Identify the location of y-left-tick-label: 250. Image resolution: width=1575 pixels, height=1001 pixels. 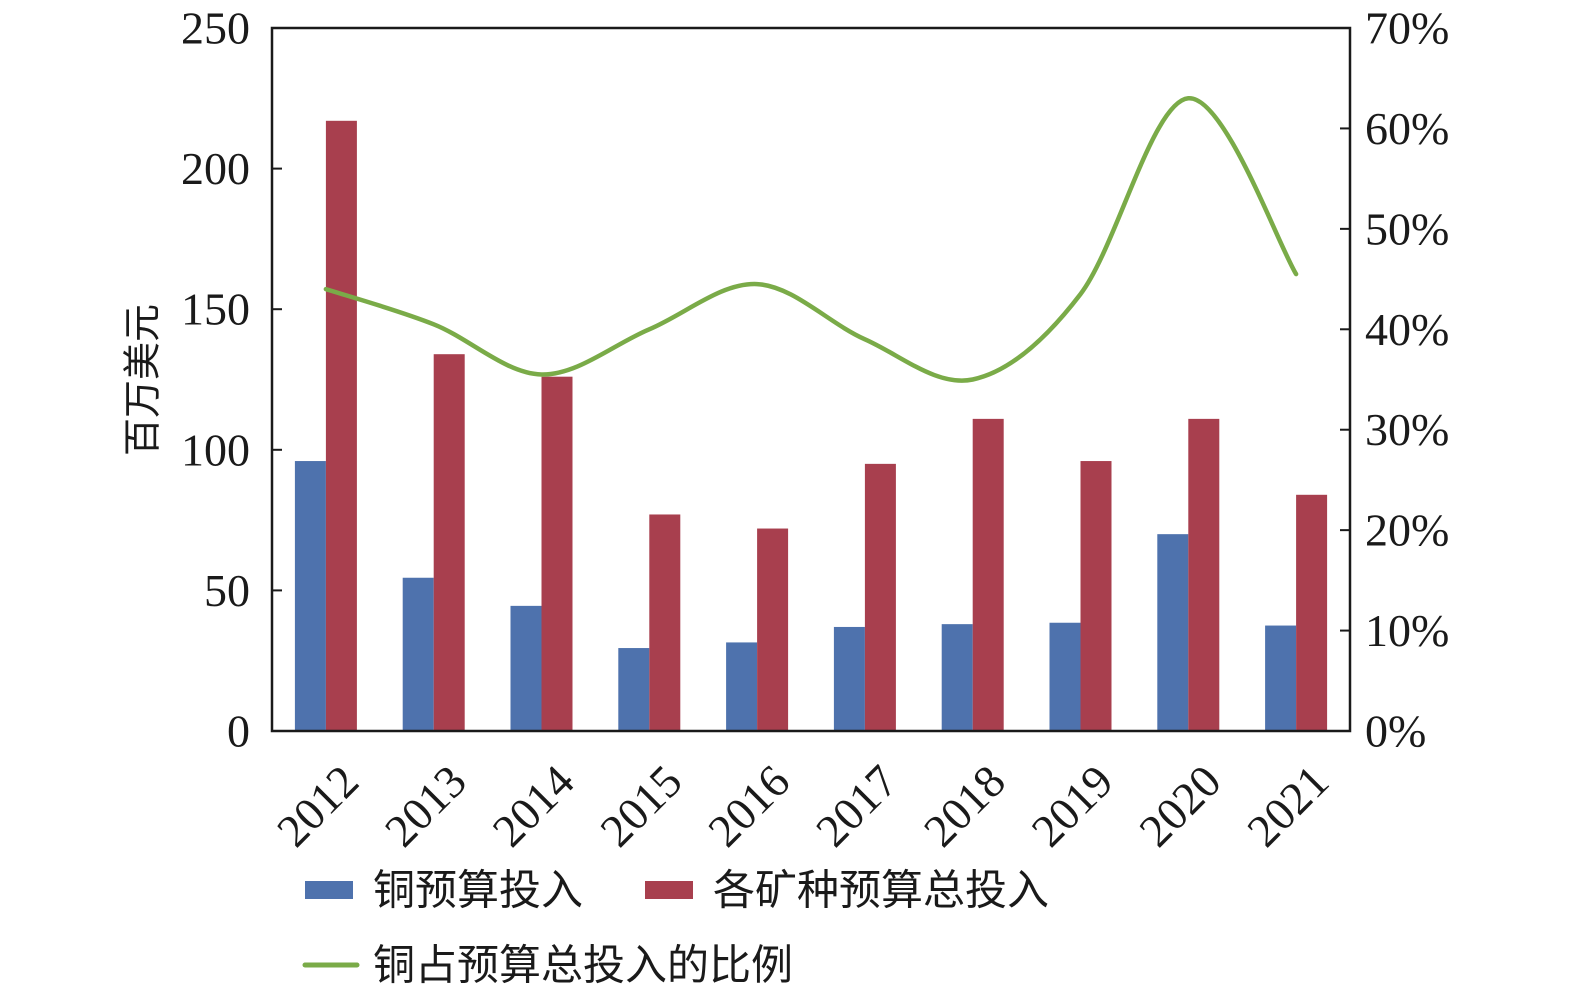
(215, 28).